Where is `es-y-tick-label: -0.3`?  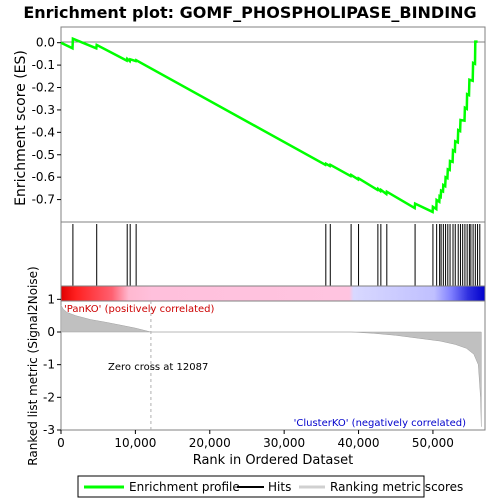 es-y-tick-label: -0.3 is located at coordinates (43, 110).